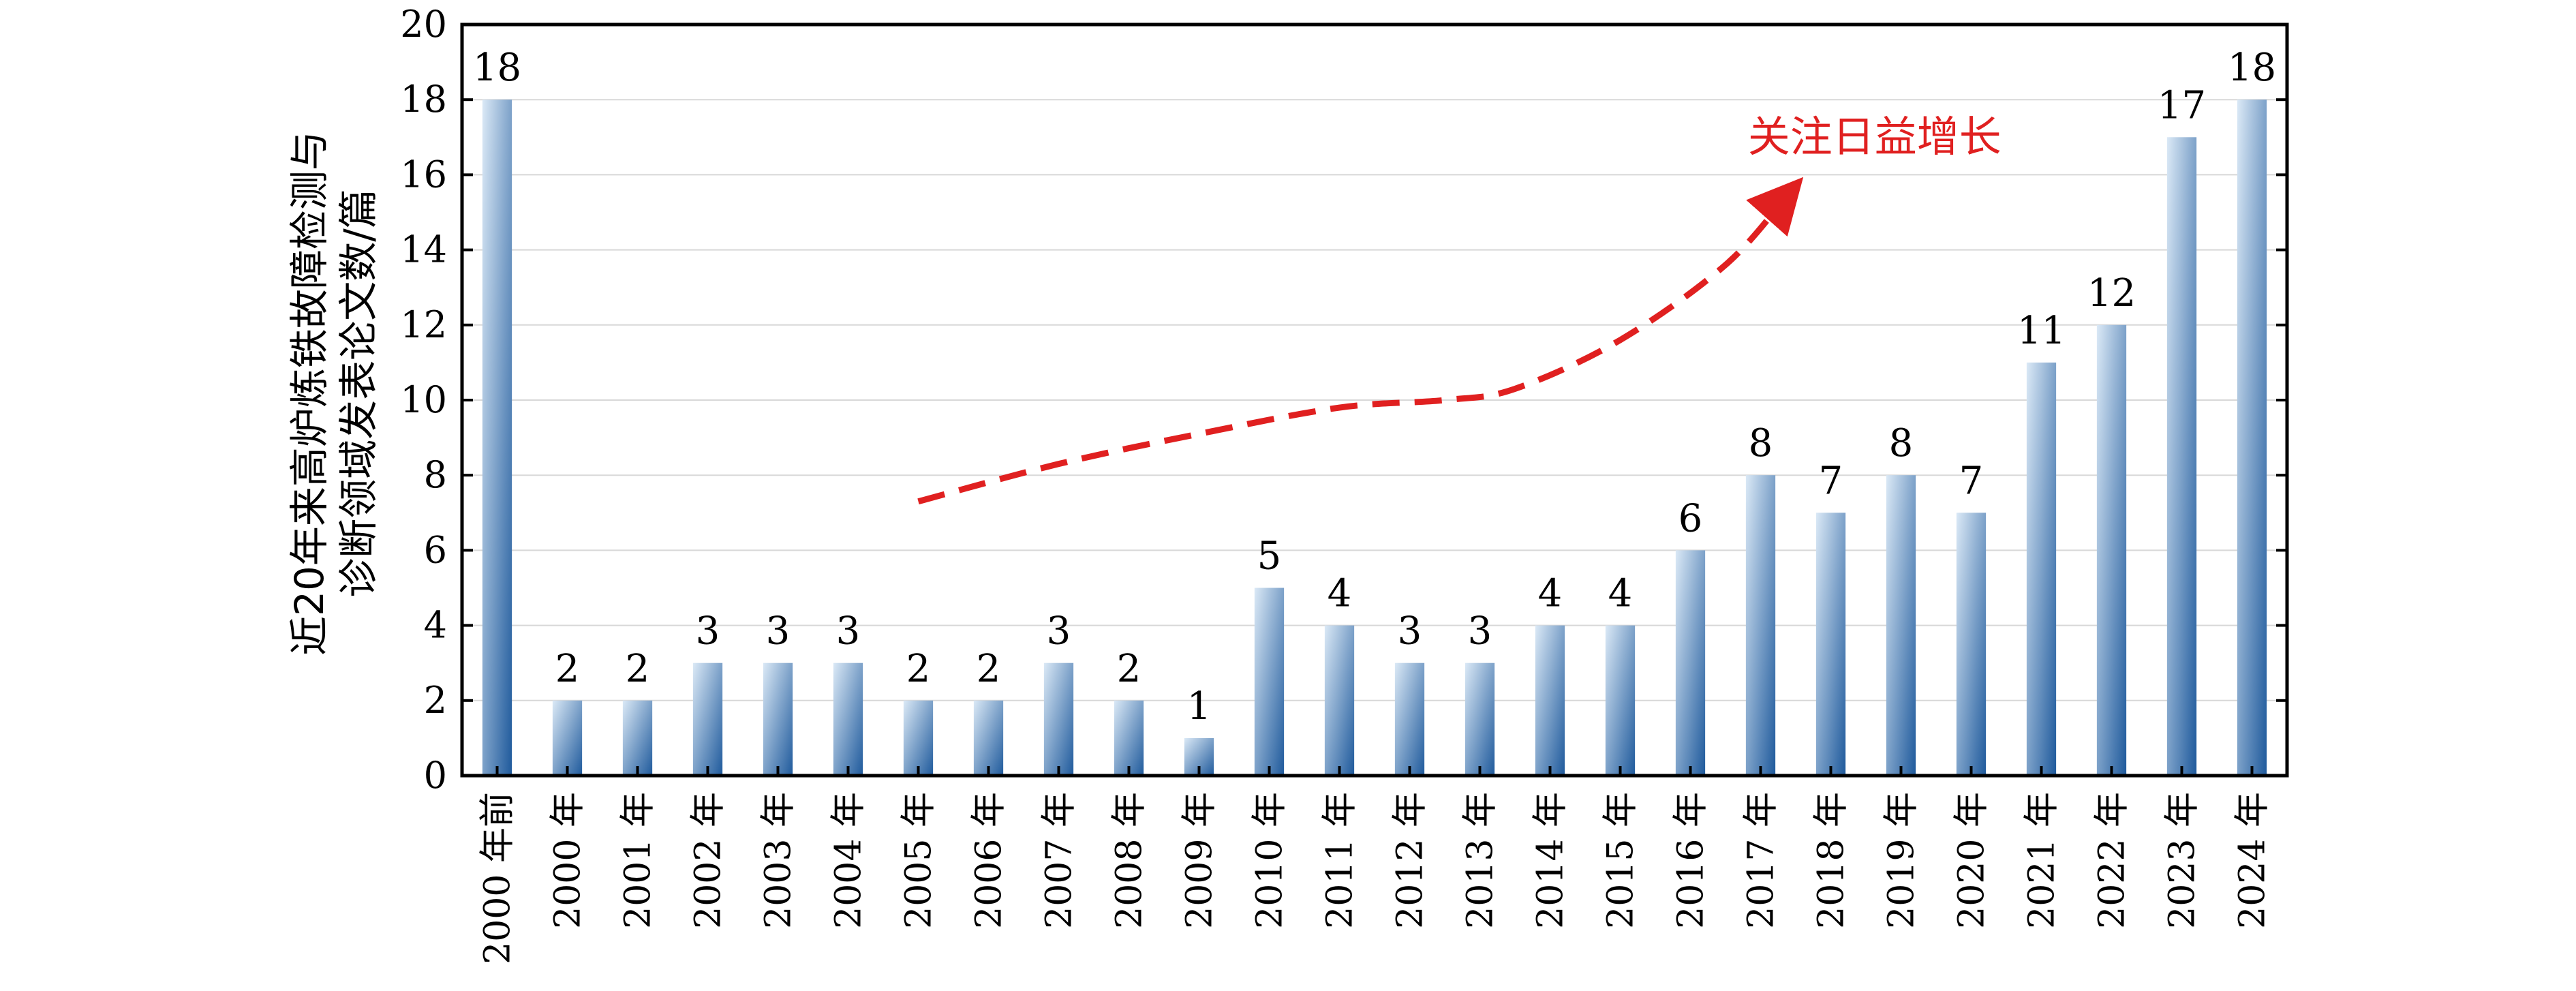 The image size is (2576, 991). What do you see at coordinates (638, 861) in the screenshot?
I see `x-tick-label: 2001 年` at bounding box center [638, 861].